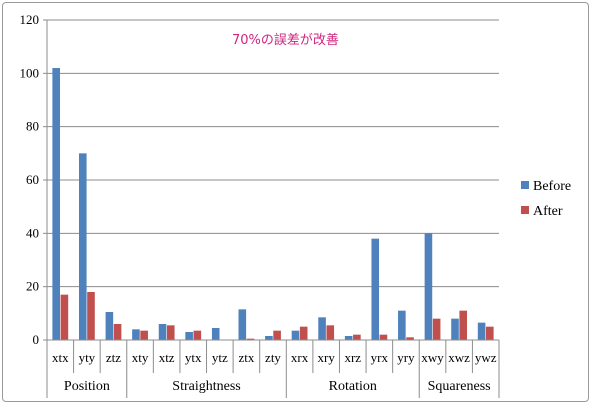 Image resolution: width=593 pixels, height=406 pixels. What do you see at coordinates (357, 337) in the screenshot?
I see `bar-after-xrz` at bounding box center [357, 337].